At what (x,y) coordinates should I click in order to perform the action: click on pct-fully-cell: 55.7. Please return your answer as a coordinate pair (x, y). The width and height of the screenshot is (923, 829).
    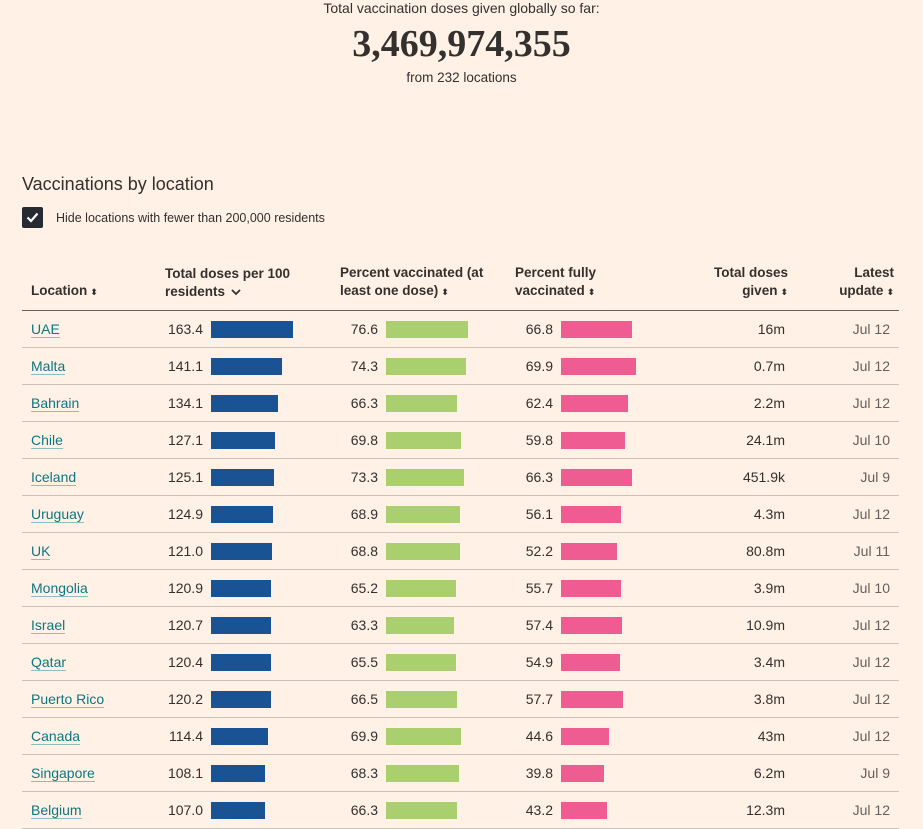
    Looking at the image, I should click on (590, 588).